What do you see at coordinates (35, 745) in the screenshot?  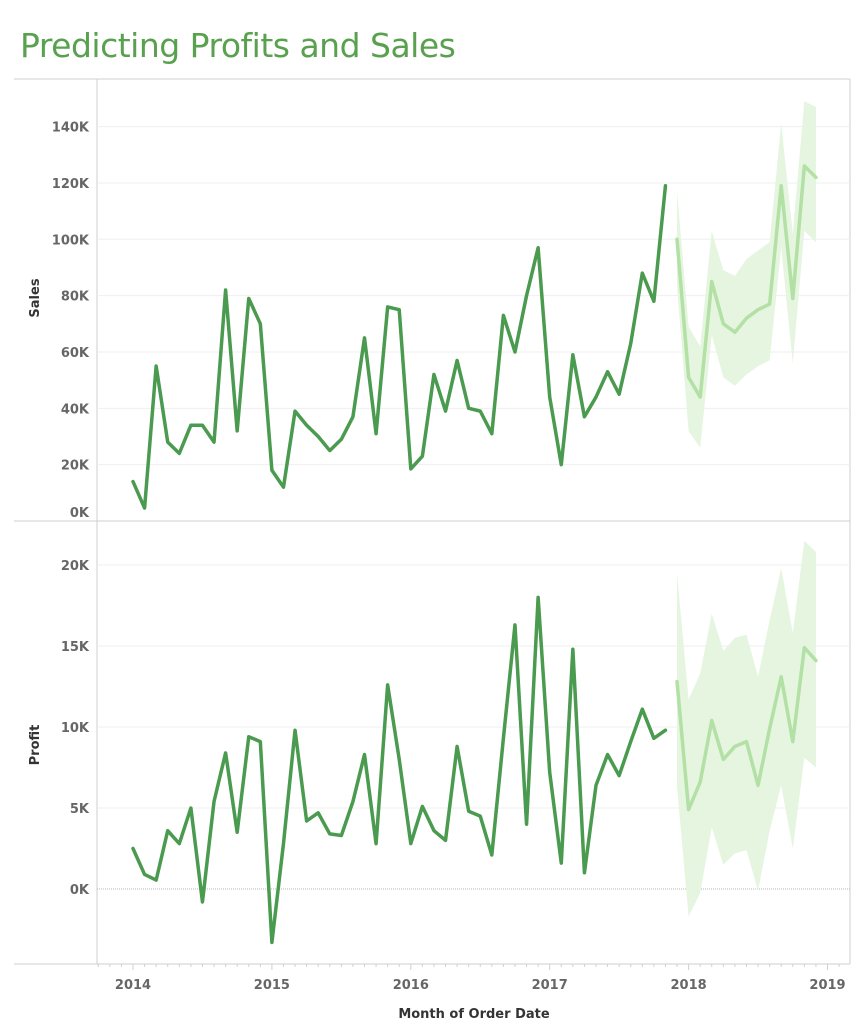 I see `profit-axis-label: Profit` at bounding box center [35, 745].